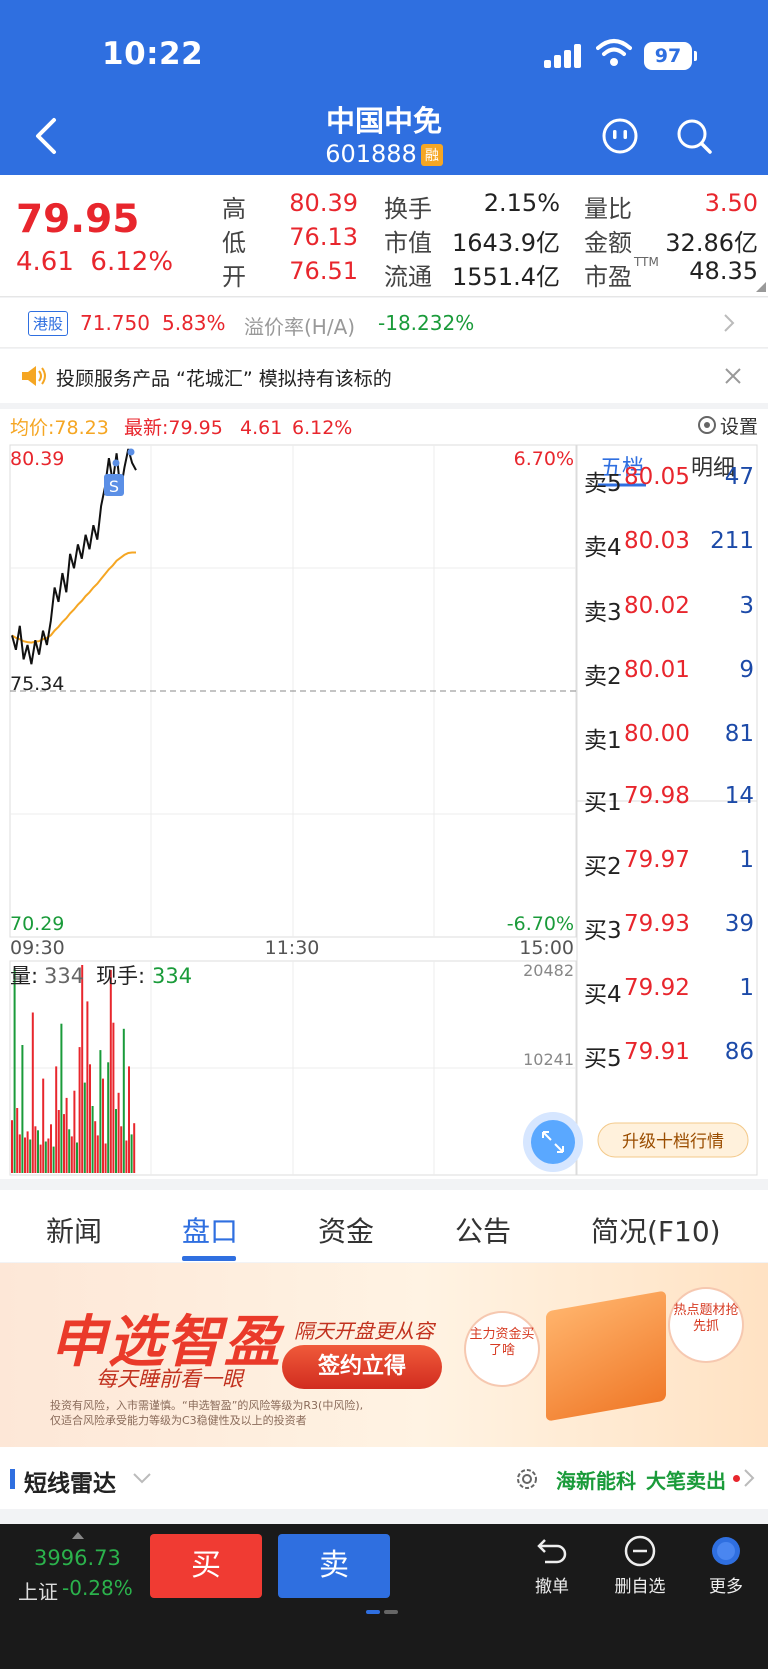 This screenshot has width=768, height=1669. What do you see at coordinates (234, 243) in the screenshot?
I see `stat-label: 低` at bounding box center [234, 243].